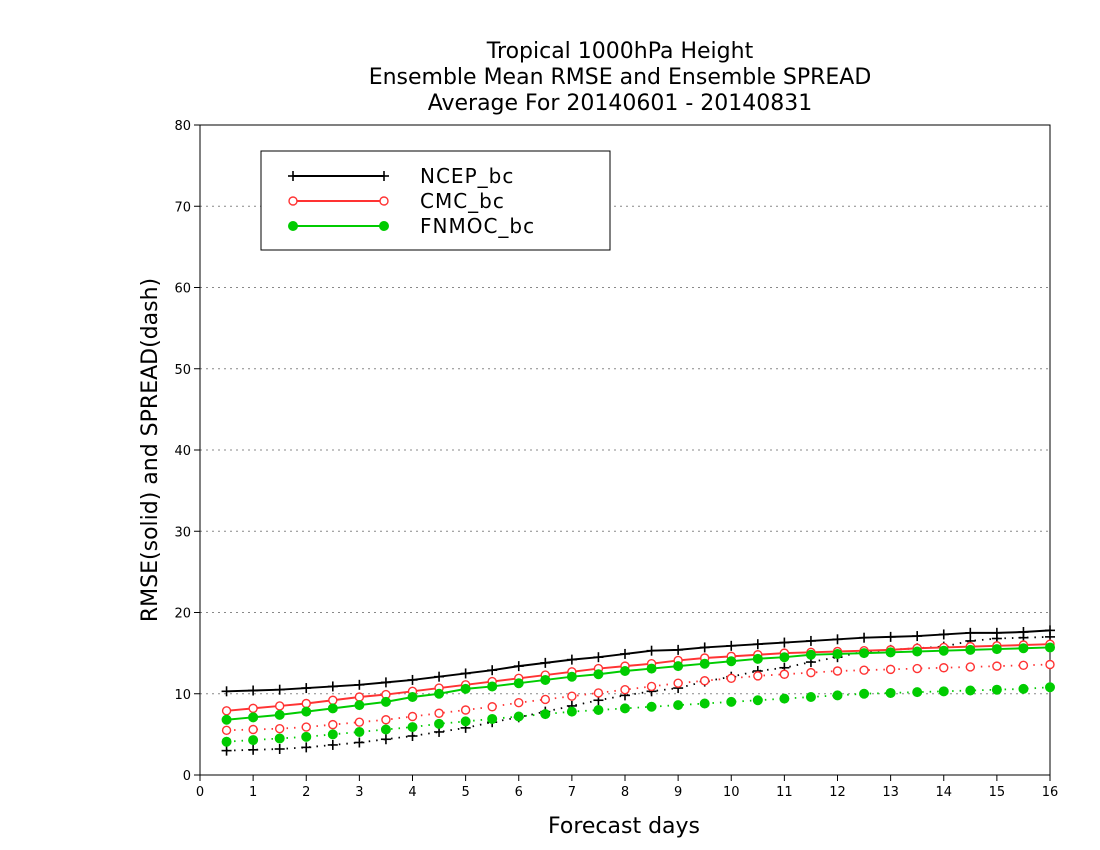  What do you see at coordinates (638, 714) in the screenshot?
I see `series-FNMOC_bc-spread` at bounding box center [638, 714].